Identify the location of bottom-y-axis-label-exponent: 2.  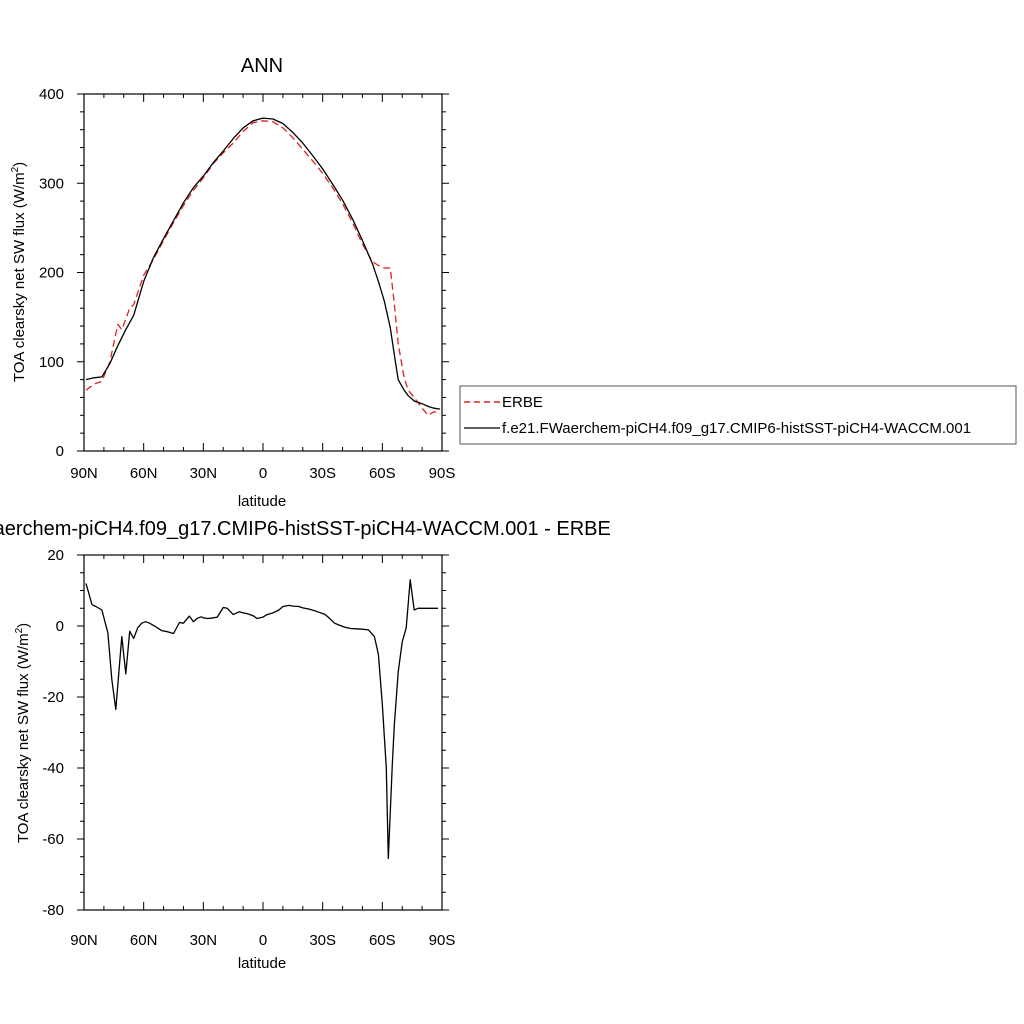
(19, 630).